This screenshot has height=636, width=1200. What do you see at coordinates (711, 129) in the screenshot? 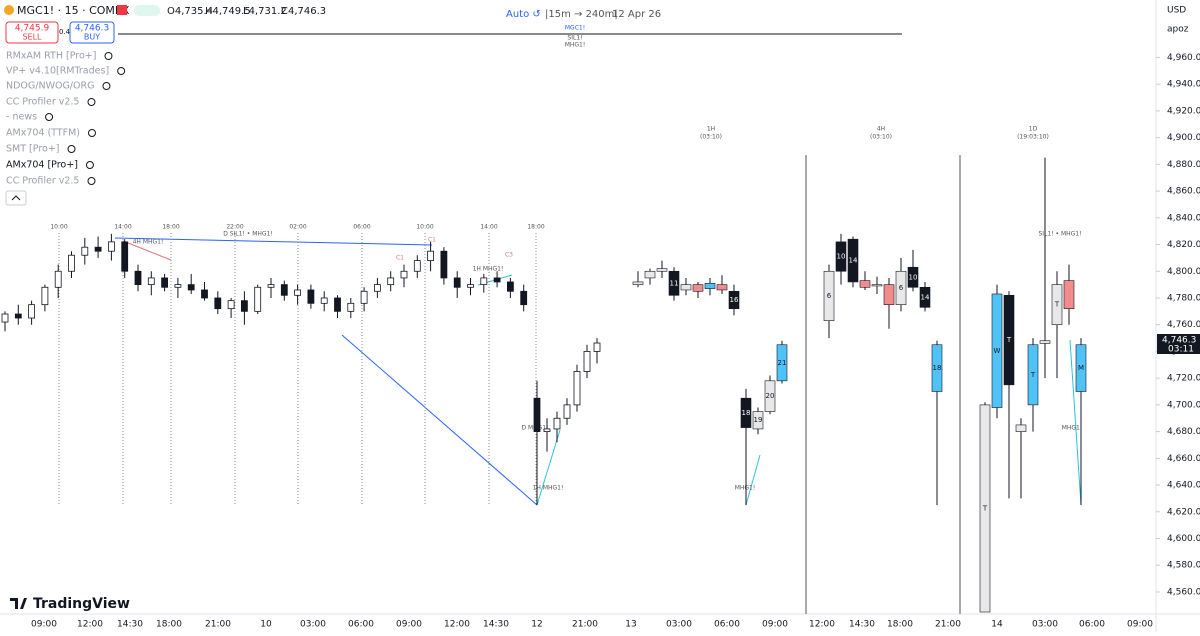
I see `panel-title: 1H` at bounding box center [711, 129].